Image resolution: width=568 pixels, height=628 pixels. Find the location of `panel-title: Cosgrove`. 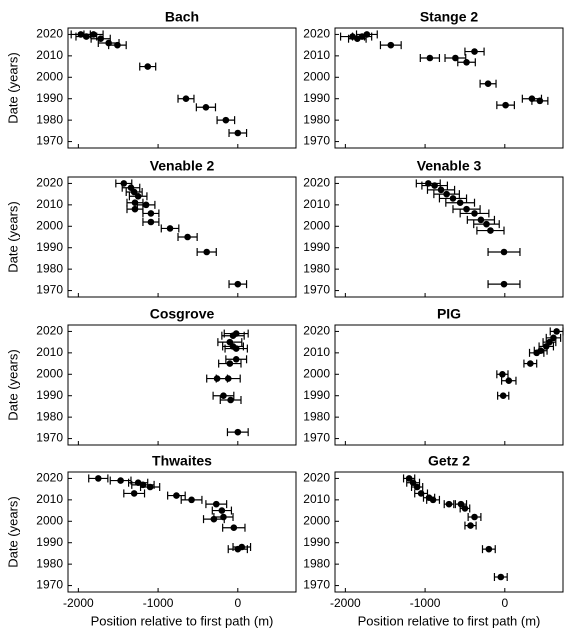

panel-title: Cosgrove is located at coordinates (182, 314).